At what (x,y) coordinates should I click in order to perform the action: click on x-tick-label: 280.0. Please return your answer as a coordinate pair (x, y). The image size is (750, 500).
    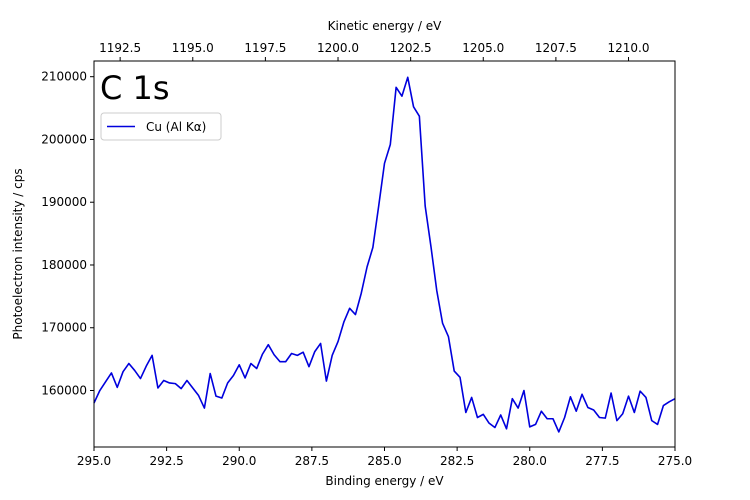
    Looking at the image, I should click on (530, 461).